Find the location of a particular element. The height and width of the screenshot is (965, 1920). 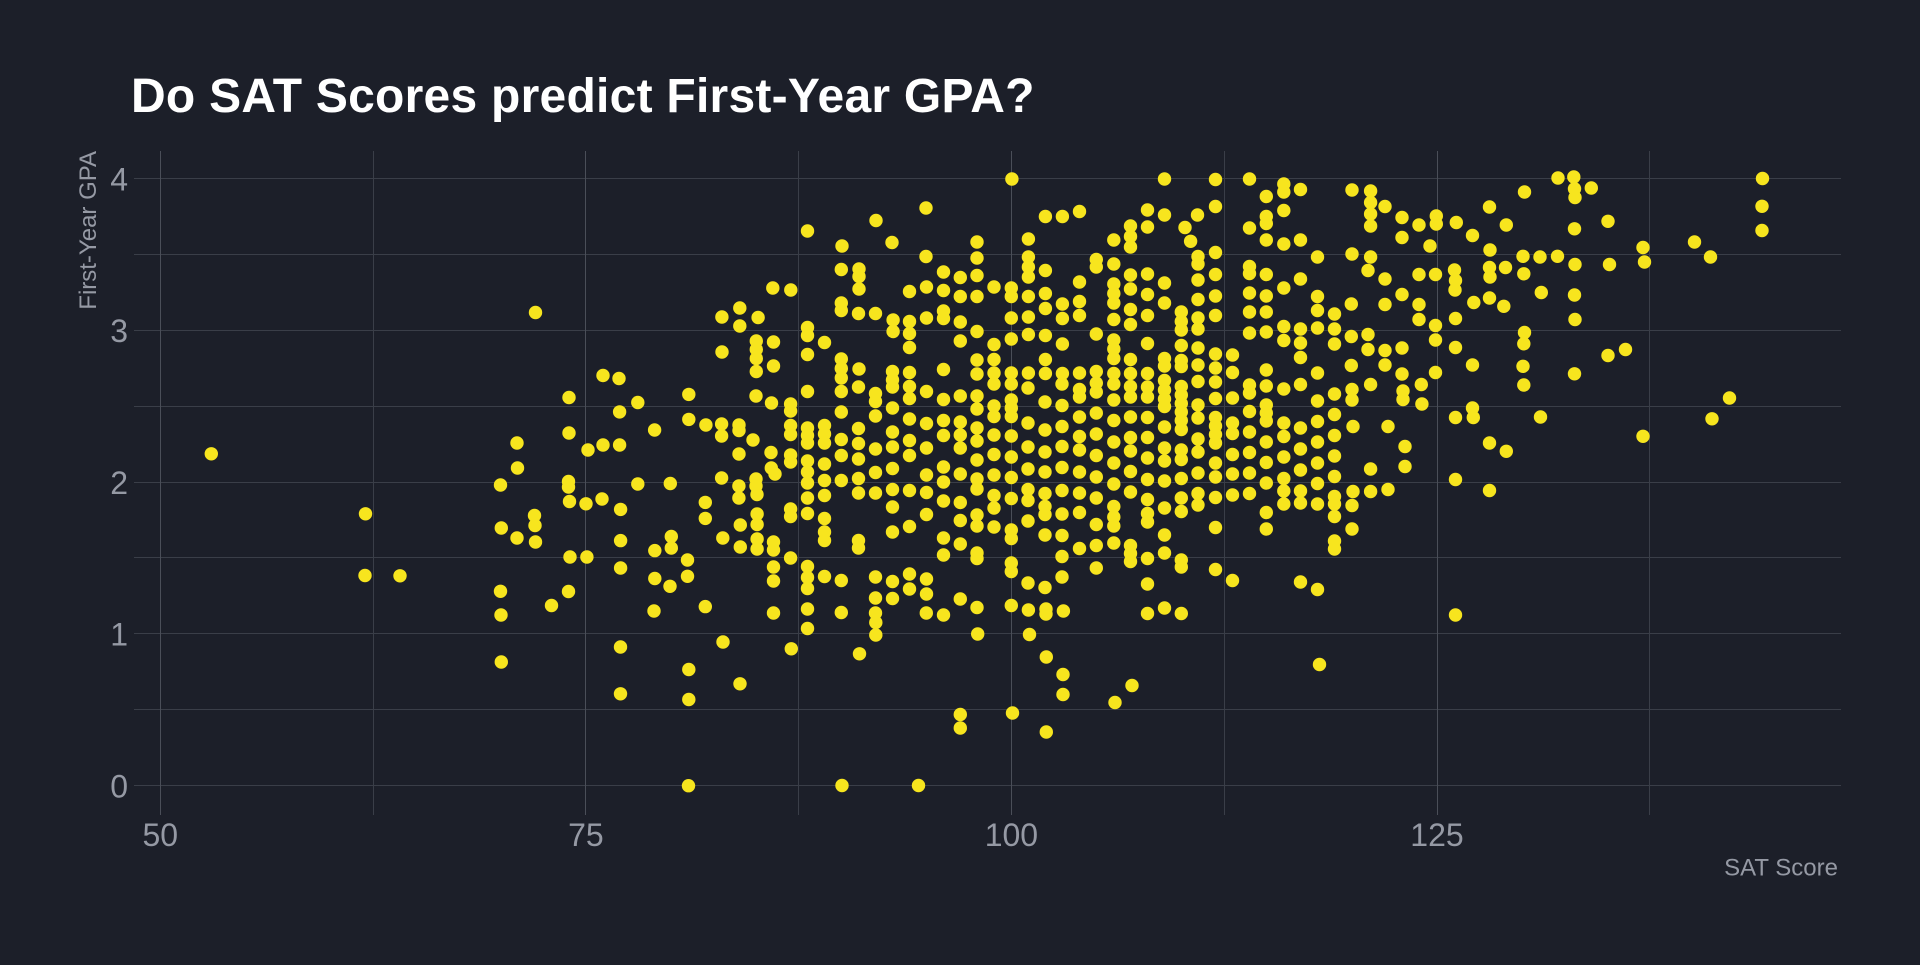

svg-text: 50 is located at coordinates (161, 835).